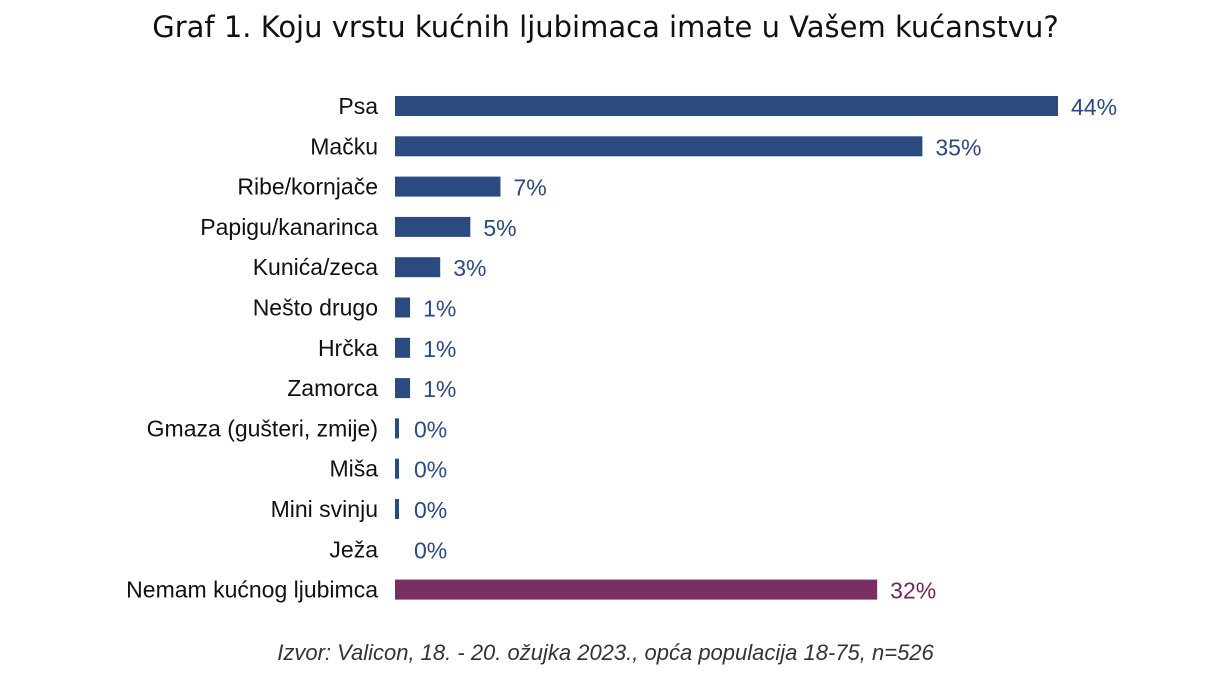  What do you see at coordinates (262, 428) in the screenshot?
I see `category-label-gmaza-gusteri-zmije: Gmaza (gušteri, zmije)` at bounding box center [262, 428].